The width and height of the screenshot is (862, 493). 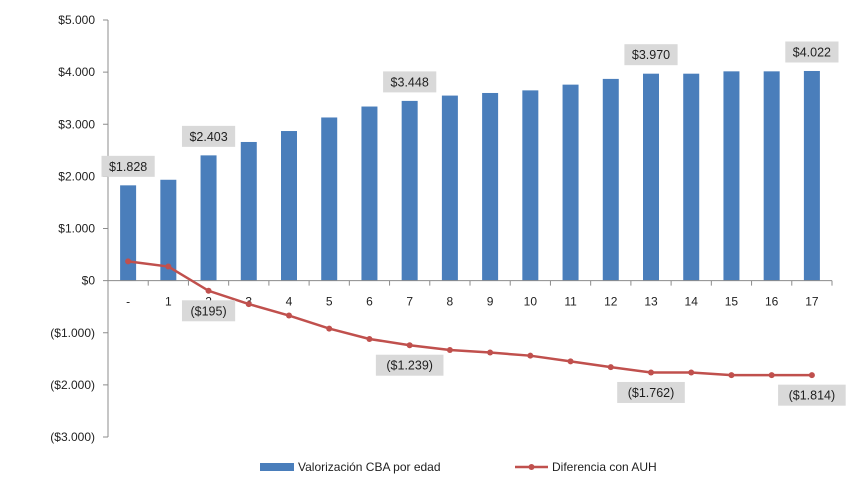 What do you see at coordinates (490, 302) in the screenshot?
I see `x-tick-label: 9` at bounding box center [490, 302].